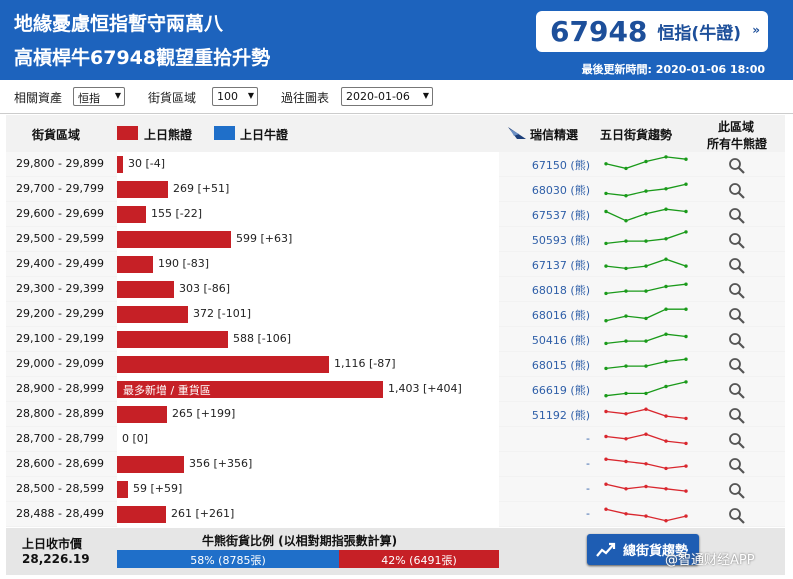 The height and width of the screenshot is (579, 793). What do you see at coordinates (643, 549) in the screenshot?
I see `total-trend-button: 總街貨趨勢` at bounding box center [643, 549].